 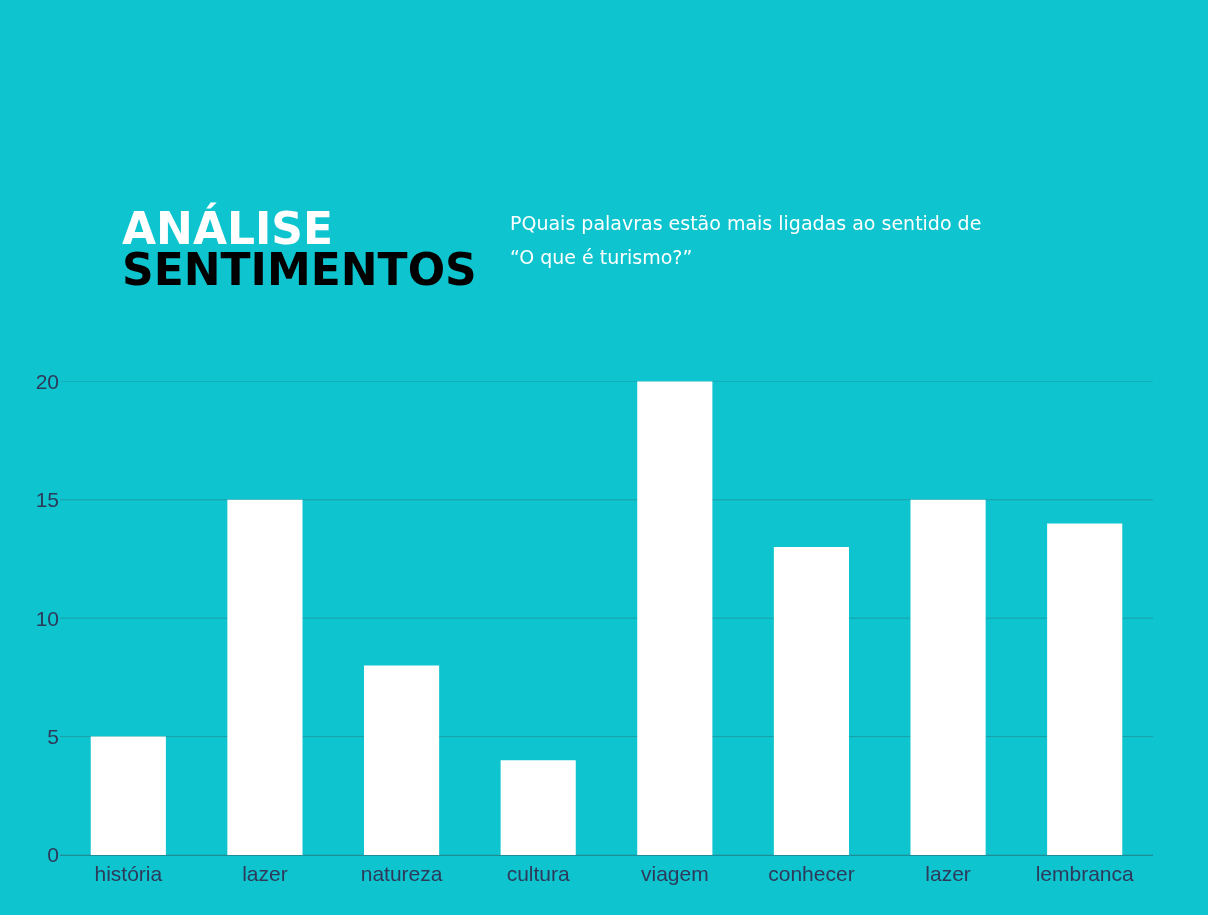 What do you see at coordinates (299, 248) in the screenshot?
I see `chart-title: ANÁLISE SENTIMENTOS` at bounding box center [299, 248].